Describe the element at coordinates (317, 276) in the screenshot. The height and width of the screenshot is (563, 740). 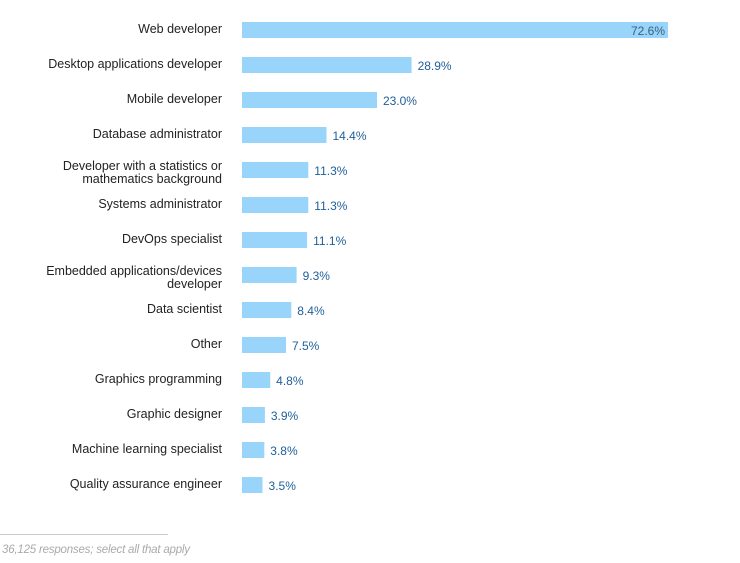
I see `value-label: 9.3%` at that location.